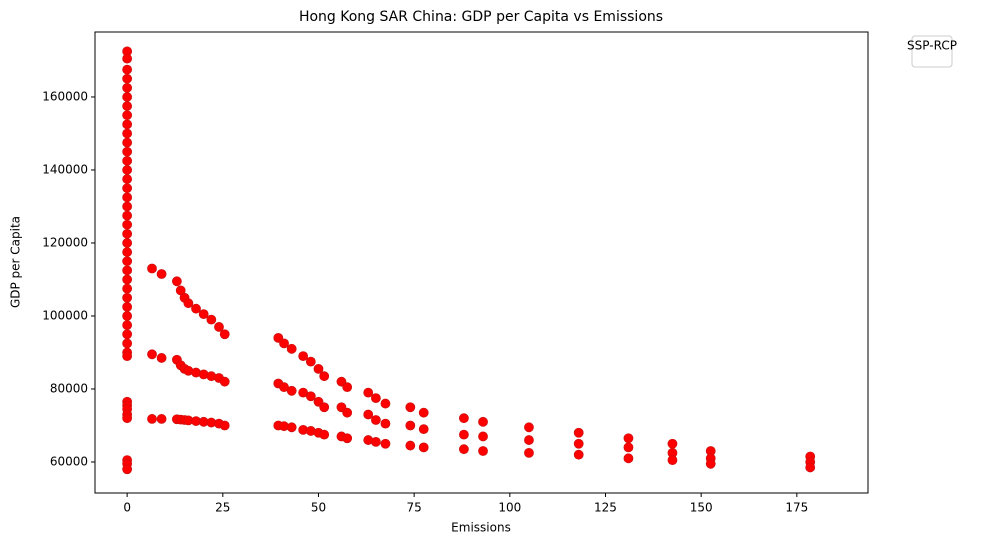  What do you see at coordinates (701, 508) in the screenshot?
I see `x-tick-label: 150` at bounding box center [701, 508].